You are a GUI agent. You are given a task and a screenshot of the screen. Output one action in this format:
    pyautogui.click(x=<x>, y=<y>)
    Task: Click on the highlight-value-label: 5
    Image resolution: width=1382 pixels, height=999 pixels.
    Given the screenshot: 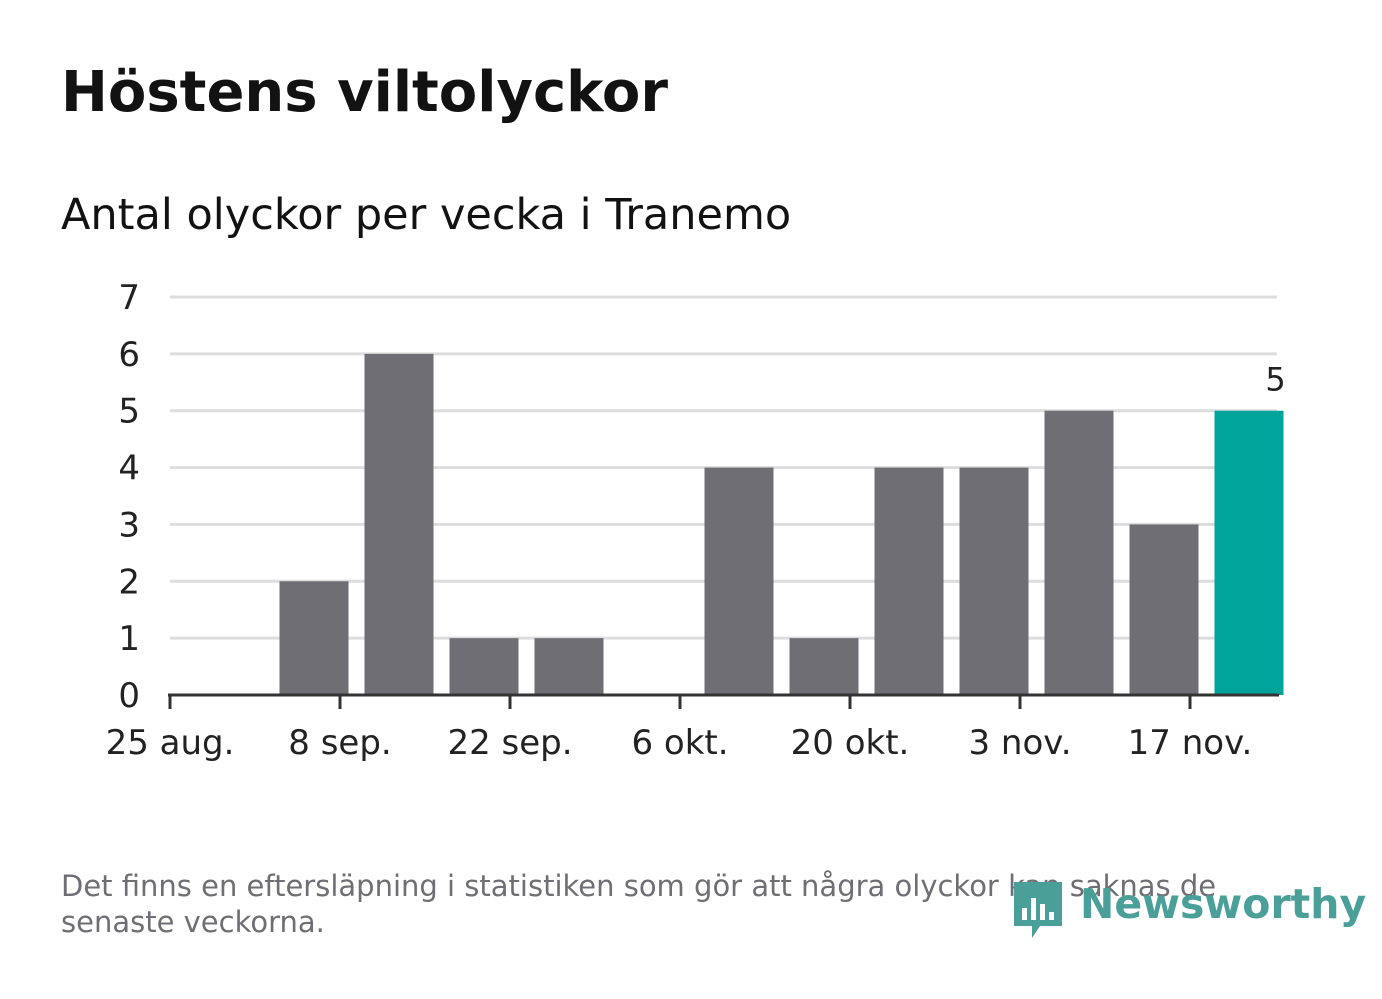 What is the action you would take?
    pyautogui.click(x=1275, y=380)
    